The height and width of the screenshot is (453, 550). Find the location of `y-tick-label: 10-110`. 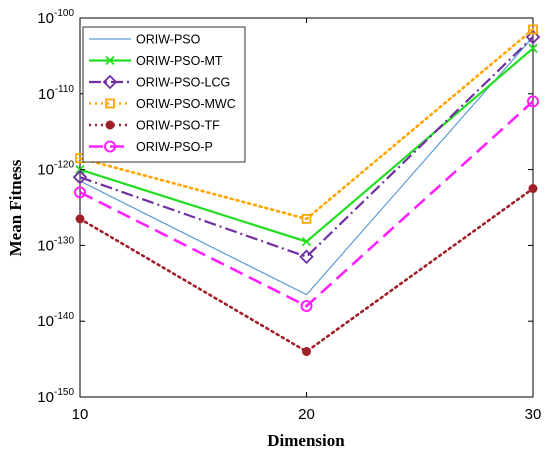

y-tick-label: 10-110 is located at coordinates (56, 93).